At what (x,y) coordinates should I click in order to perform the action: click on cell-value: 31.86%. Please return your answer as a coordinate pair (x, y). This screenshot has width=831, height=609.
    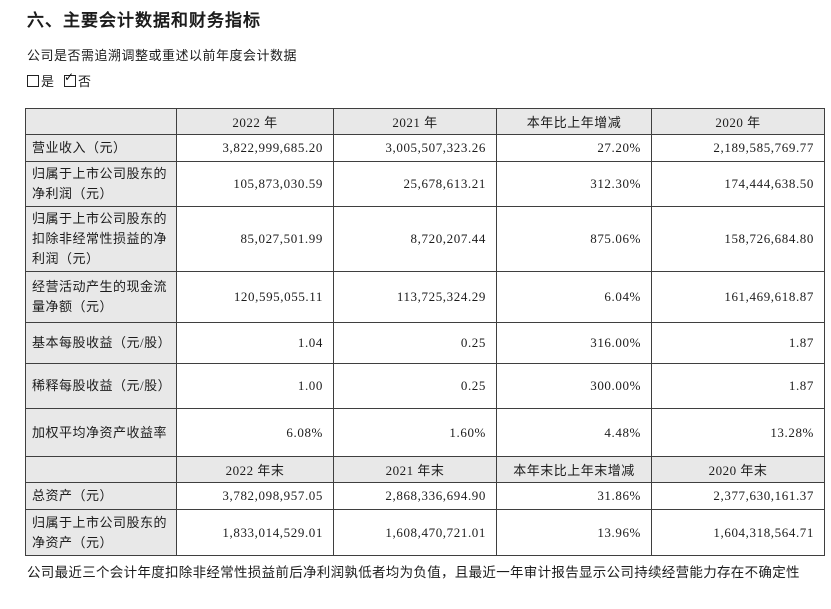
    Looking at the image, I should click on (574, 496).